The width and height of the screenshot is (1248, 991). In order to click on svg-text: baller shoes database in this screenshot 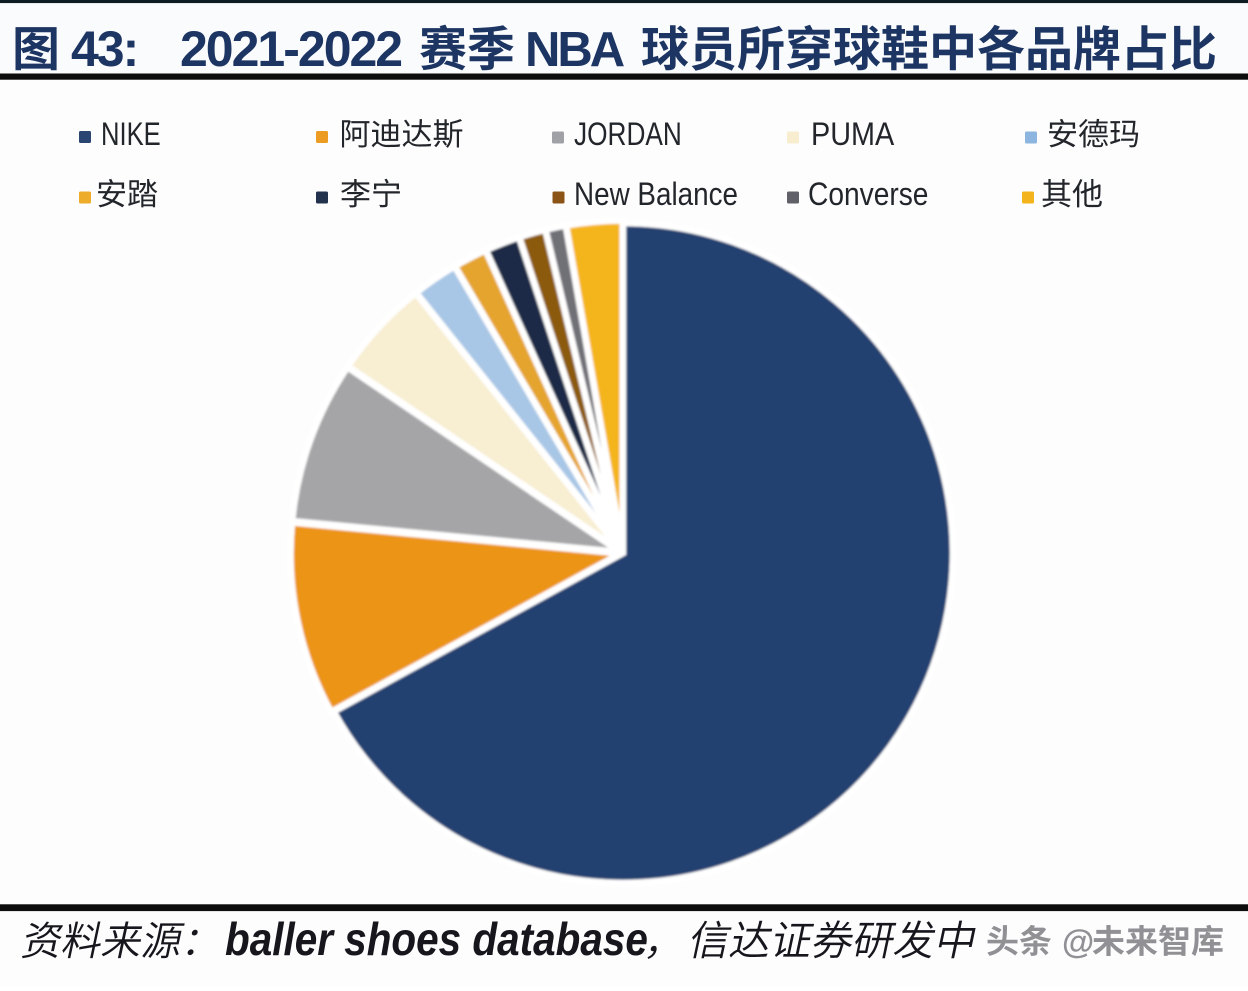, I will do `click(436, 940)`.